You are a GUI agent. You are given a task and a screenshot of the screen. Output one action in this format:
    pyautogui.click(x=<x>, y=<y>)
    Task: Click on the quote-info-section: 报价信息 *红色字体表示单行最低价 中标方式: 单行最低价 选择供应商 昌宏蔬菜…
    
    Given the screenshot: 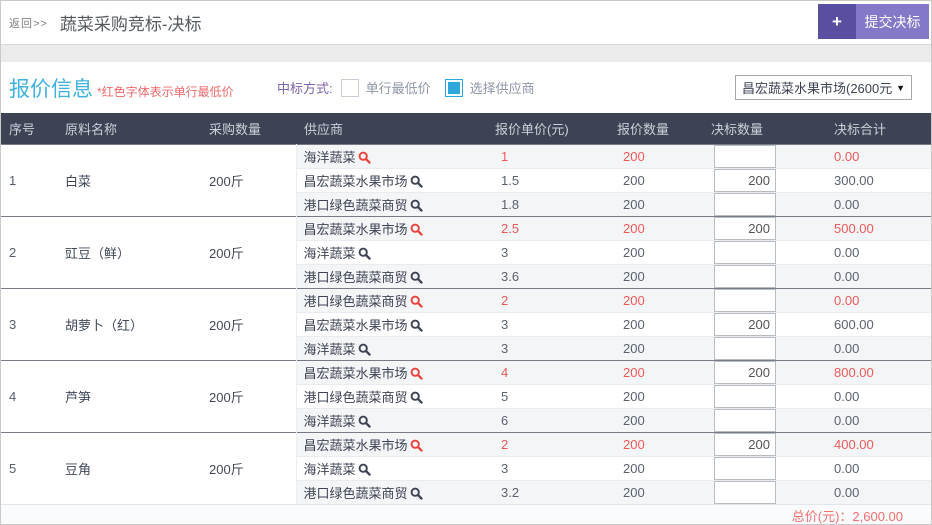 What is the action you would take?
    pyautogui.click(x=466, y=87)
    